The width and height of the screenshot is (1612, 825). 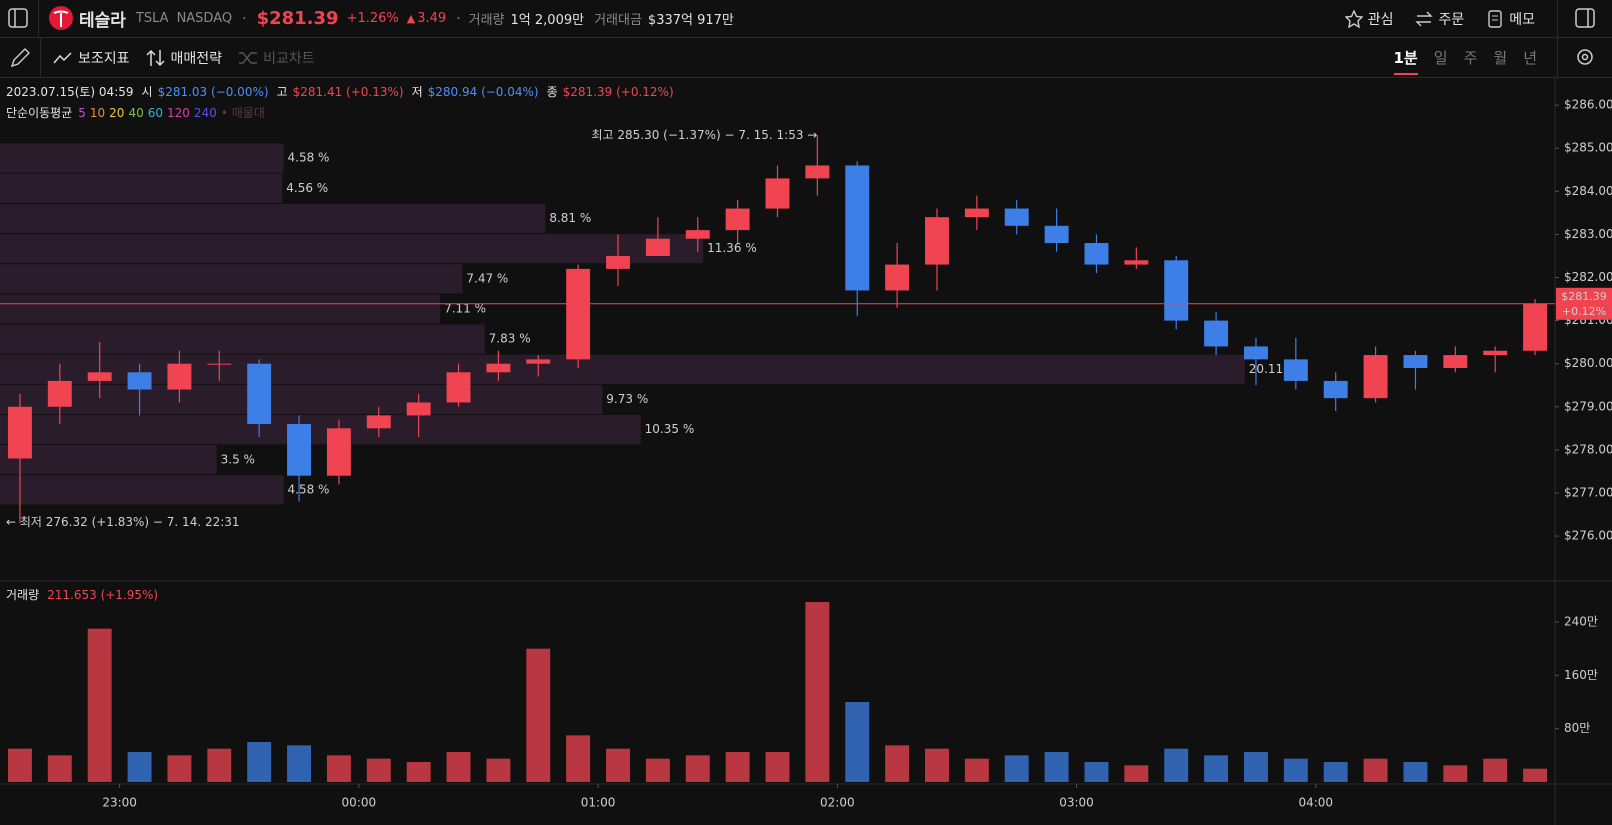 I want to click on interval-tabs: 1분 일 주 월 년, so click(x=1466, y=57).